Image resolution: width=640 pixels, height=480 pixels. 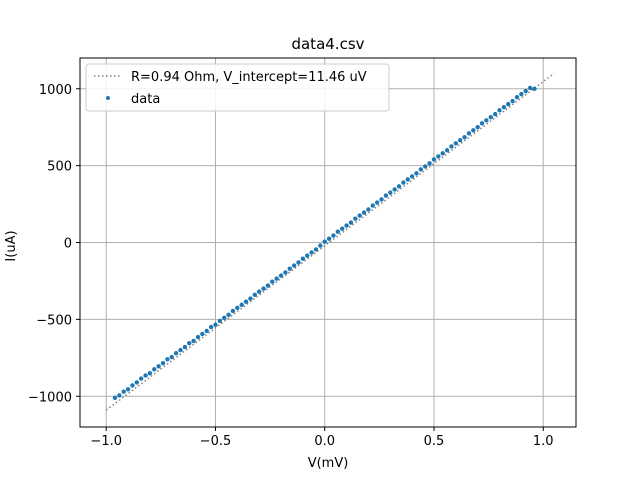 I want to click on x-tick-label: 1.0, so click(x=543, y=441).